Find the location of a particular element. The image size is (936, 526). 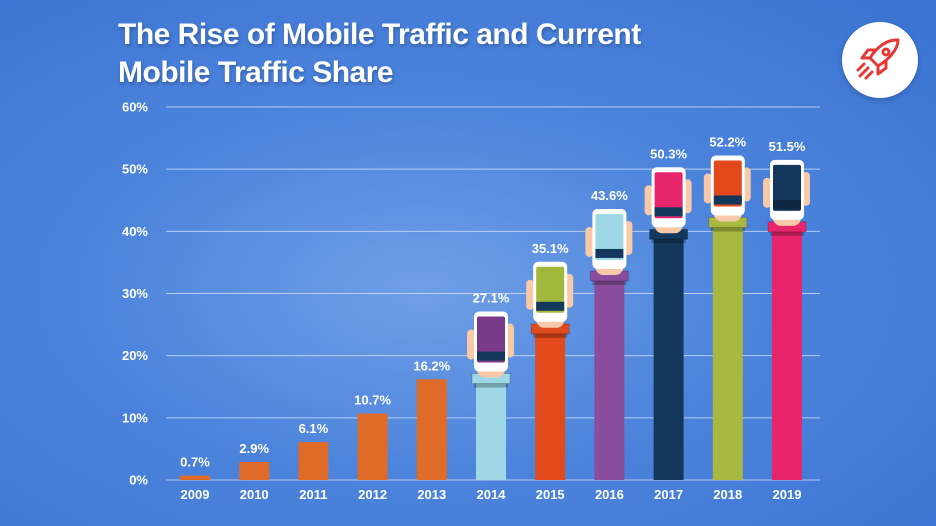

x-tick-label: 2015 is located at coordinates (550, 494).